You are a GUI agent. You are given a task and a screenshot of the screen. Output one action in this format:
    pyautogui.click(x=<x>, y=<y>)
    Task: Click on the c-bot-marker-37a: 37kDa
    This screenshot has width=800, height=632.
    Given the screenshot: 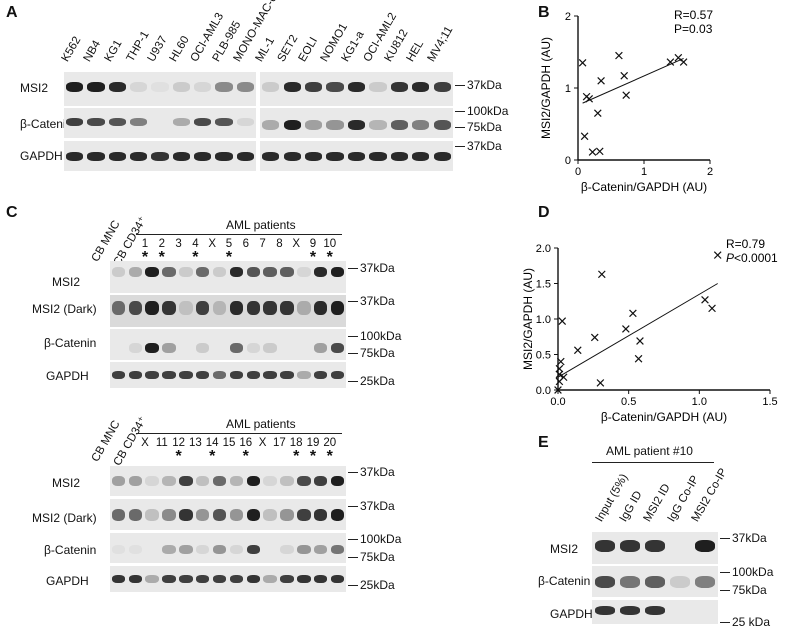 What is the action you would take?
    pyautogui.click(x=377, y=472)
    